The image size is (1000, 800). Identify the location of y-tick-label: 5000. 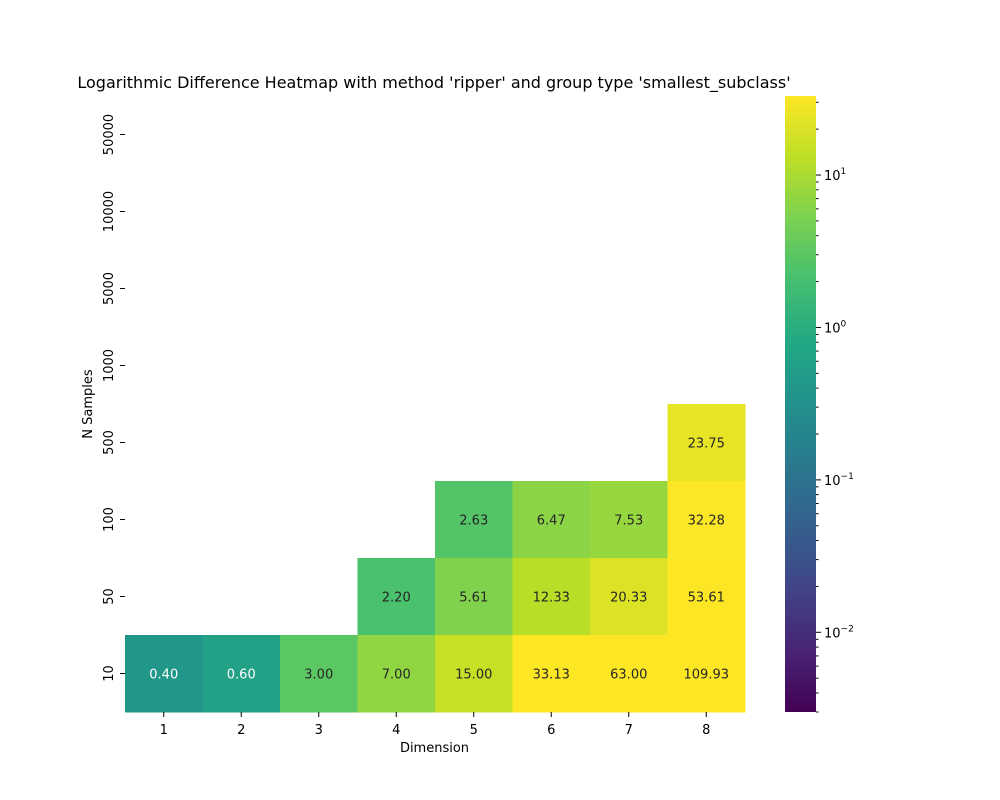
(109, 288).